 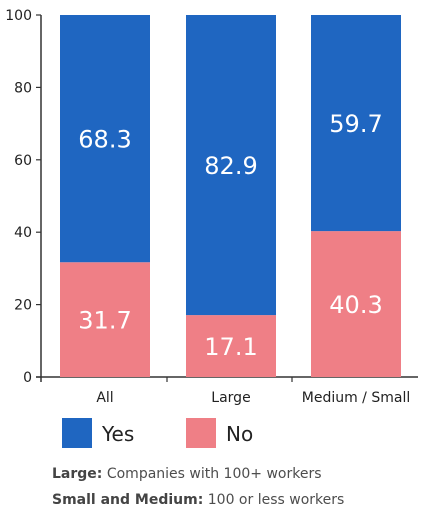 What do you see at coordinates (117, 434) in the screenshot?
I see `legend-label-yes: Yes` at bounding box center [117, 434].